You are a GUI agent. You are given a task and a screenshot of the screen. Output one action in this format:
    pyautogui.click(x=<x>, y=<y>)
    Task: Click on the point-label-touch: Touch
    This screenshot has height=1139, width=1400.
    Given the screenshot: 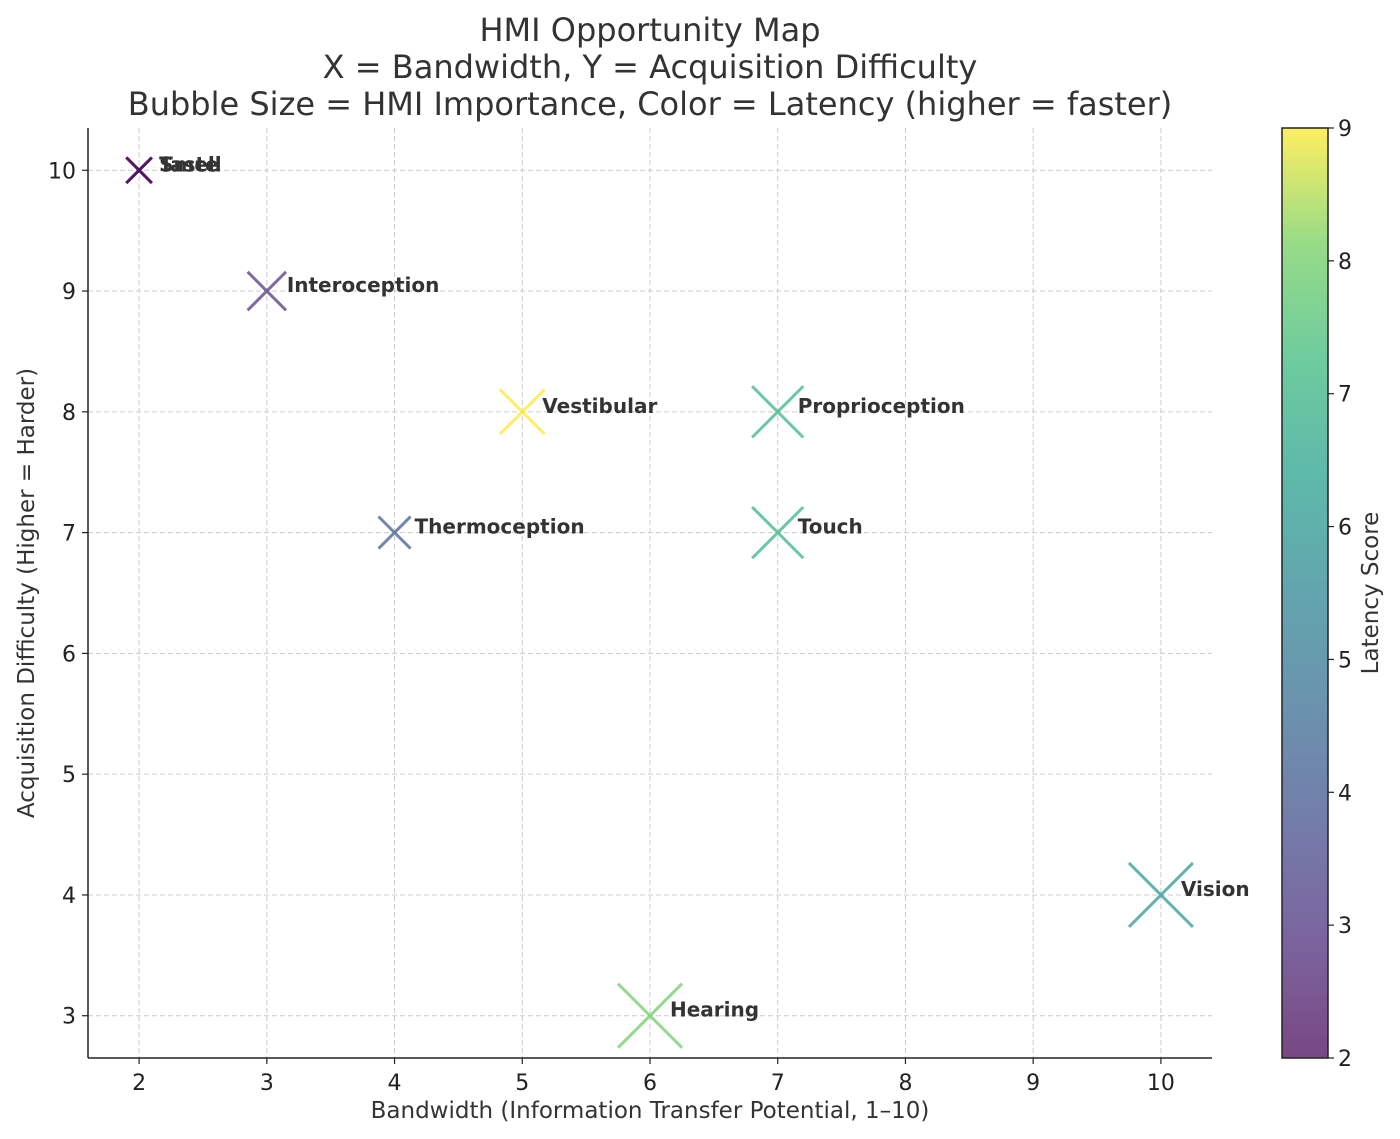 What is the action you would take?
    pyautogui.click(x=830, y=527)
    